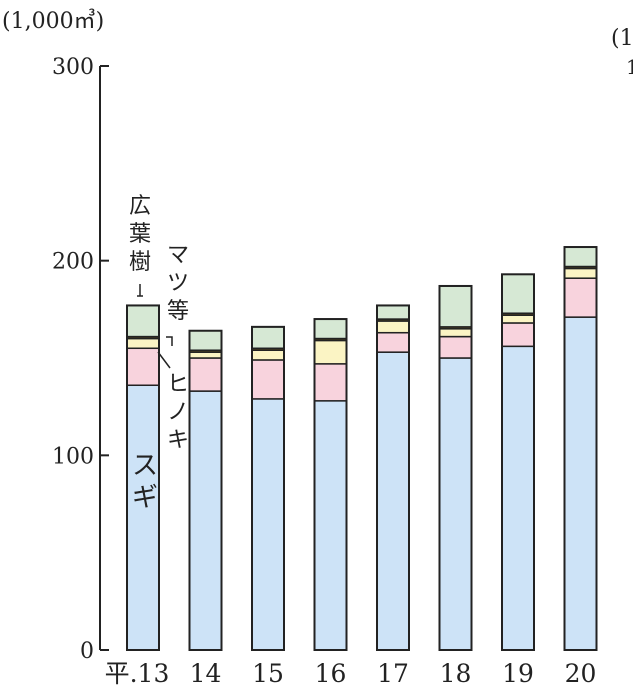 The width and height of the screenshot is (633, 693). I want to click on x-tick-label: 14, so click(206, 673).